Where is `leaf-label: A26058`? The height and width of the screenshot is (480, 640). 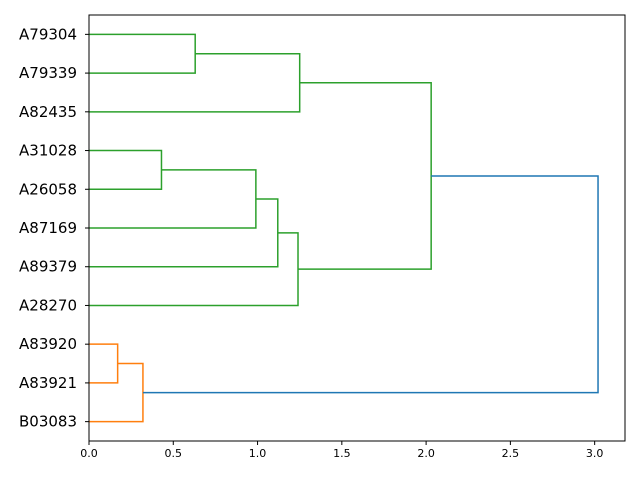
leaf-label: A26058 is located at coordinates (48, 189).